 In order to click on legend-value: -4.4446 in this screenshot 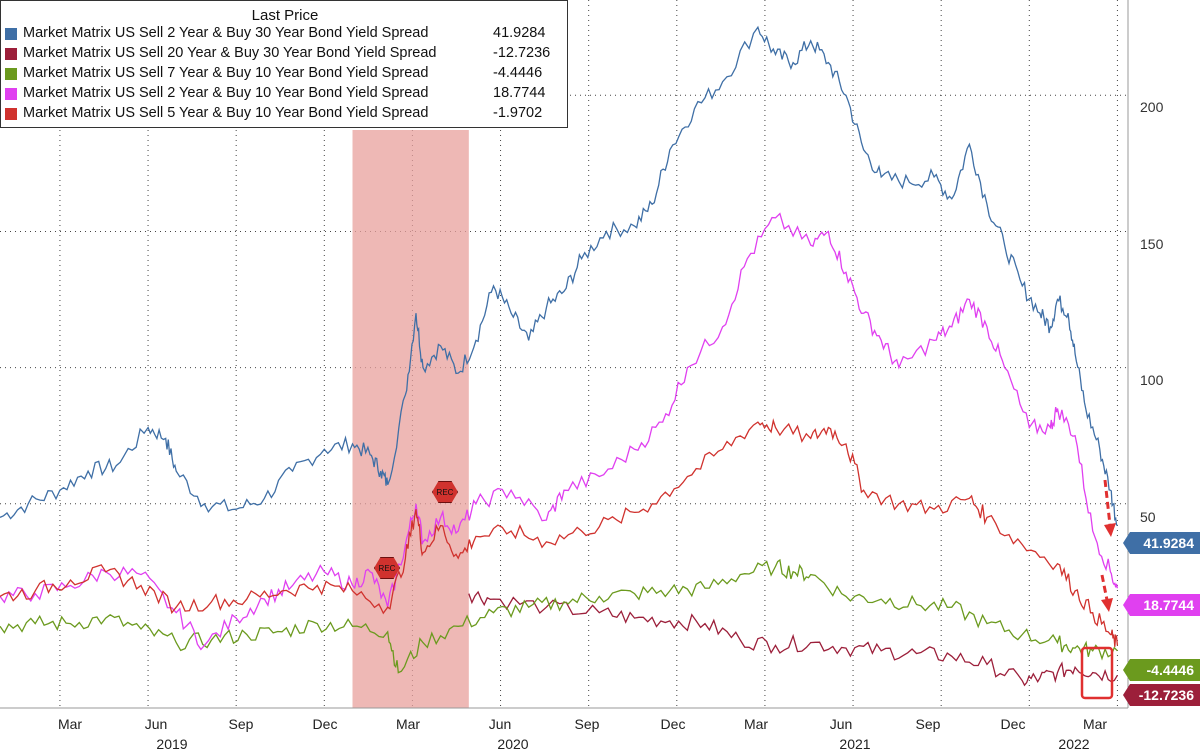, I will do `click(518, 73)`.